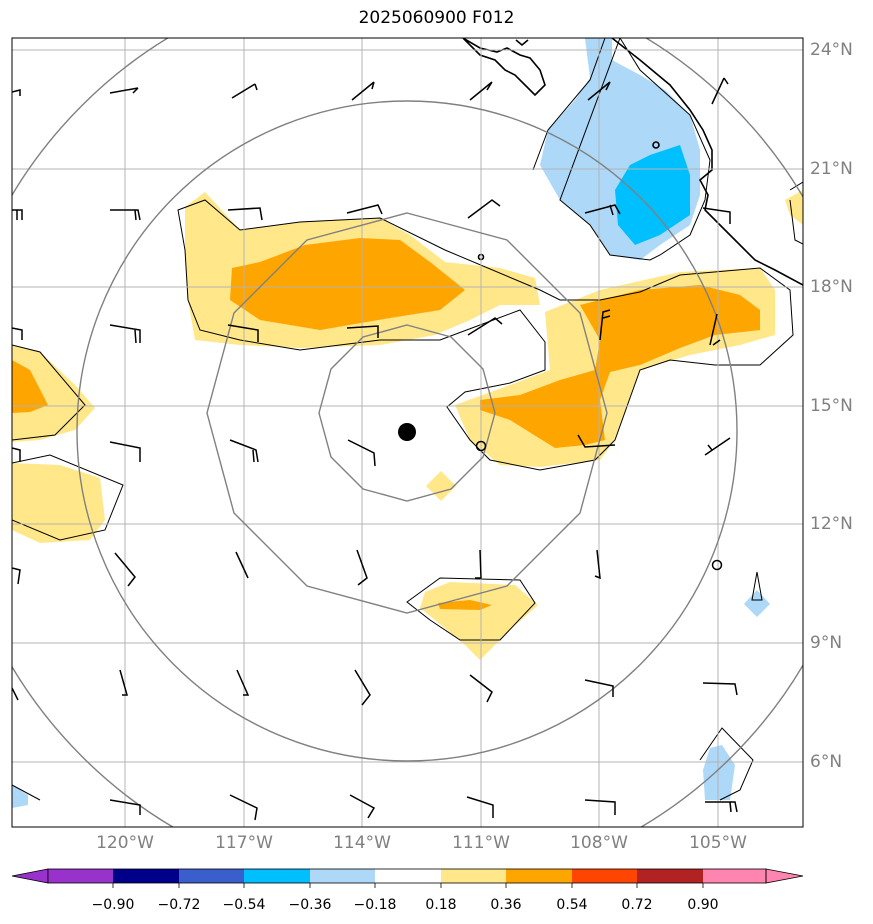 This screenshot has width=873, height=924. I want to click on lat-label: 21°N, so click(831, 169).